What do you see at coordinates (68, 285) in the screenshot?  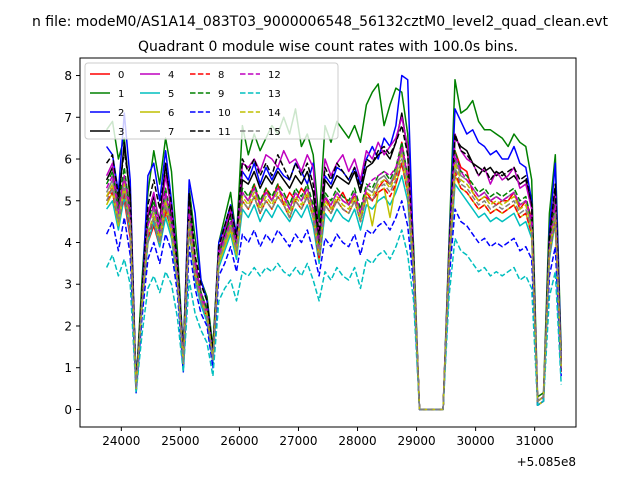 I see `y-tick-label: 3` at bounding box center [68, 285].